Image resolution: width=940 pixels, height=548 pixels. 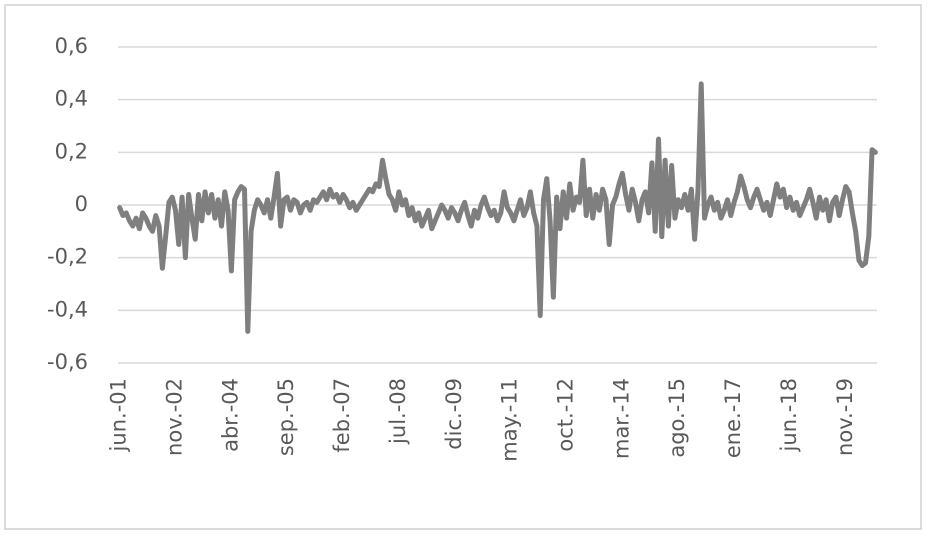 I want to click on x-tick-label: mar.-14, so click(x=621, y=418).